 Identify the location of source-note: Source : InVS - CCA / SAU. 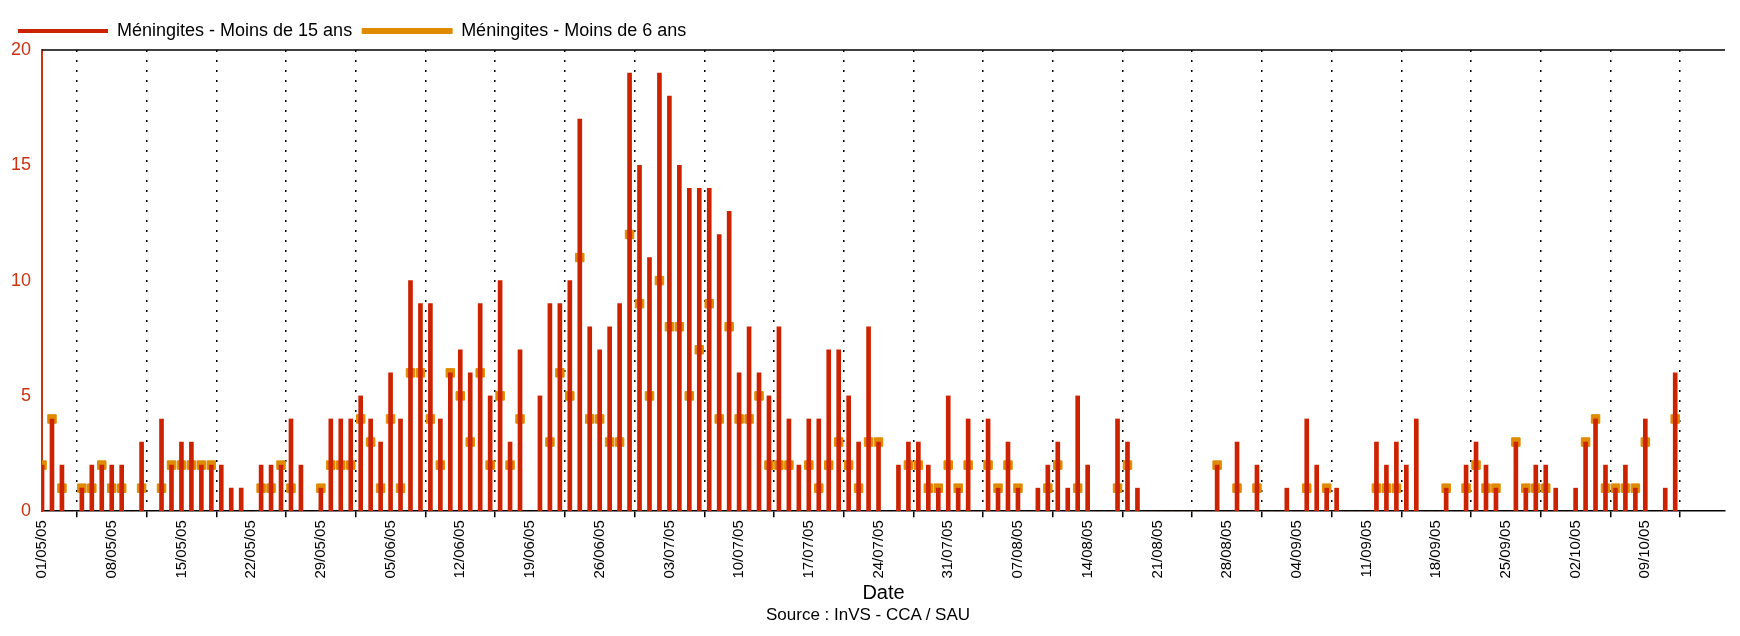
(868, 615).